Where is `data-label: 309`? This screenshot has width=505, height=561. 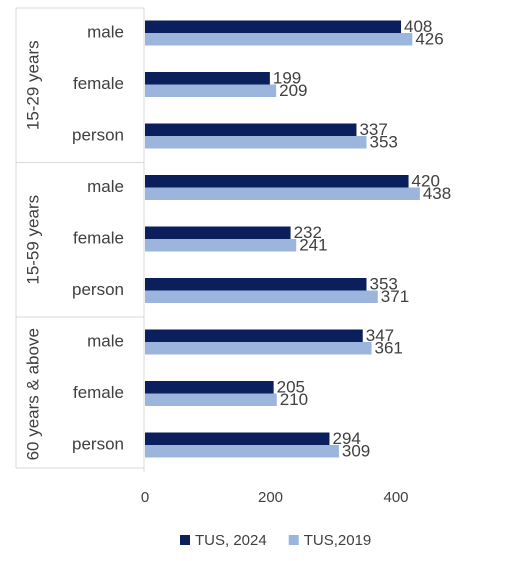
data-label: 309 is located at coordinates (356, 451).